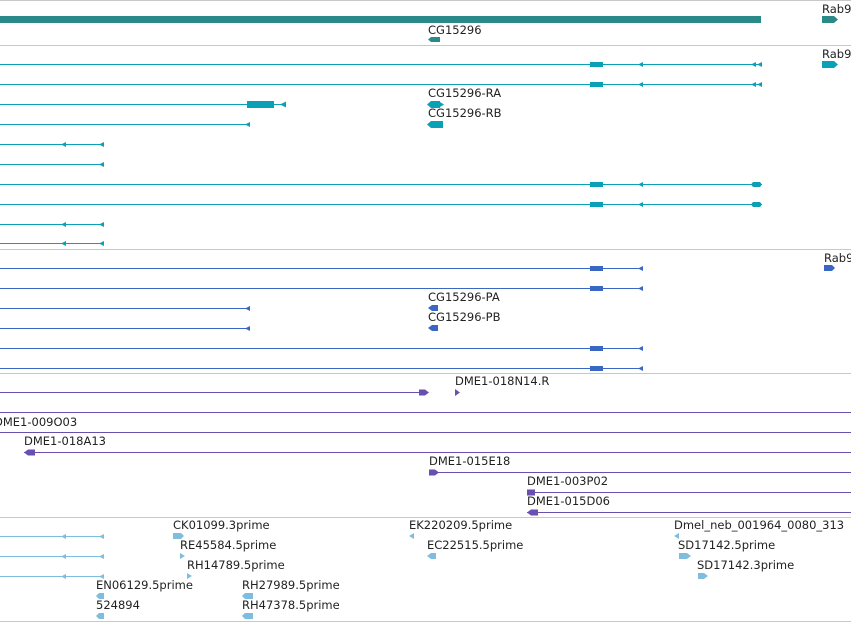 The width and height of the screenshot is (851, 622). What do you see at coordinates (247, 616) in the screenshot?
I see `est-feature-rh47378` at bounding box center [247, 616].